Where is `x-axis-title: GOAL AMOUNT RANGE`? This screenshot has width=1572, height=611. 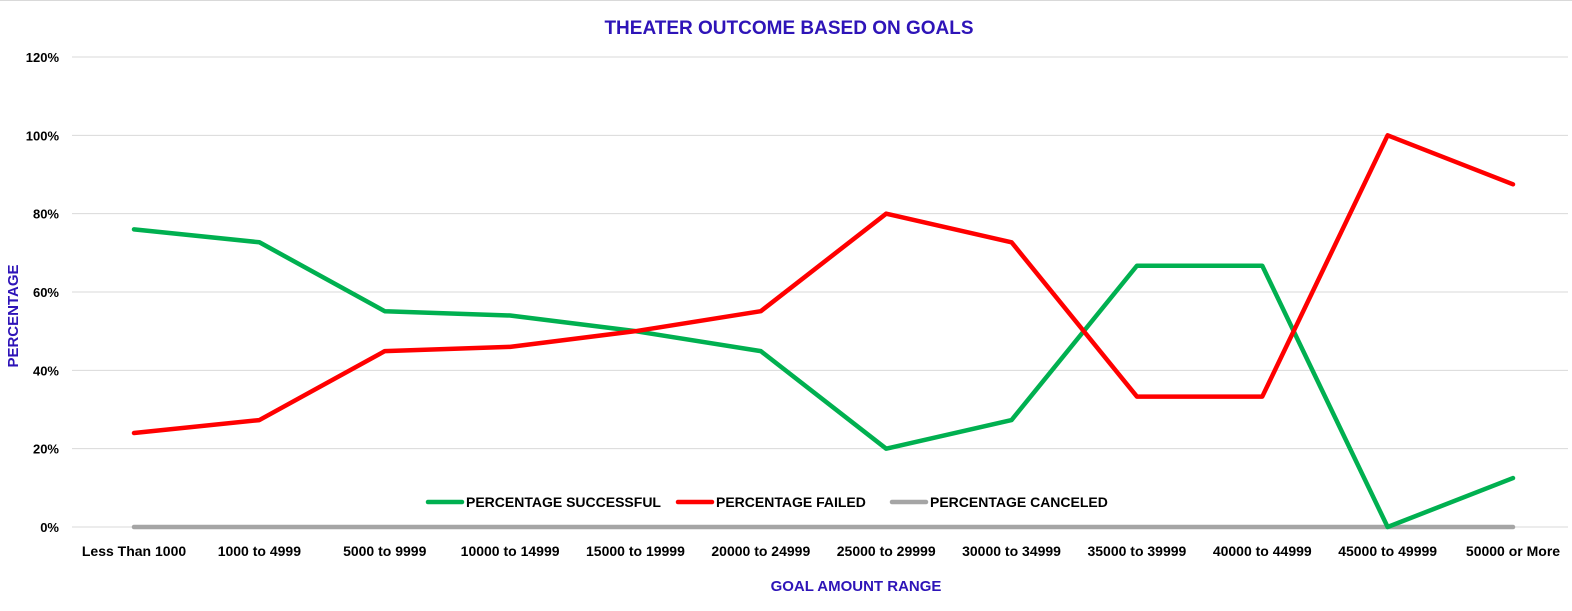
x-axis-title: GOAL AMOUNT RANGE is located at coordinates (856, 586).